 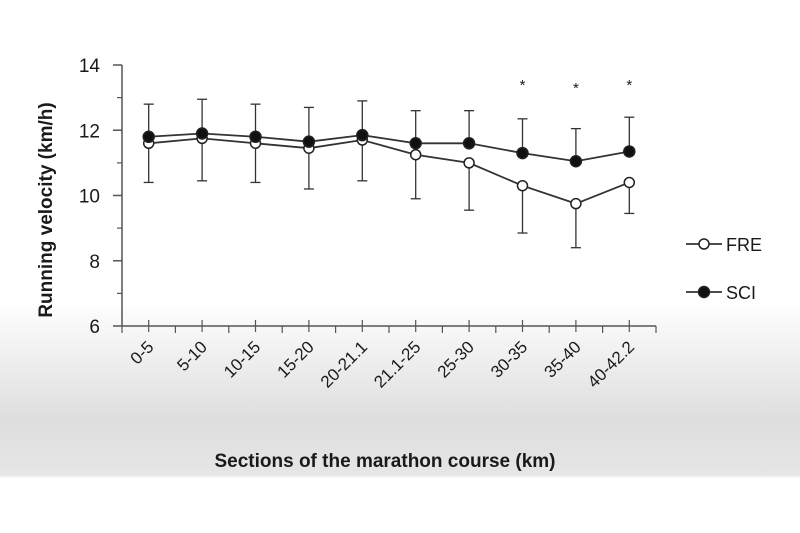 I want to click on chart-legend: FRE SCI, so click(x=724, y=269).